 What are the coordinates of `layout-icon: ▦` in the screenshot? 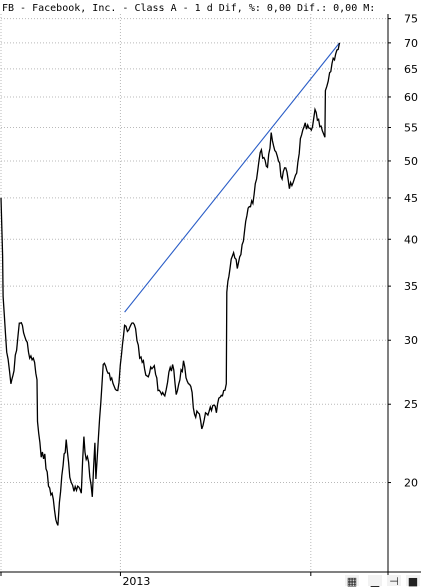 It's located at (352, 581).